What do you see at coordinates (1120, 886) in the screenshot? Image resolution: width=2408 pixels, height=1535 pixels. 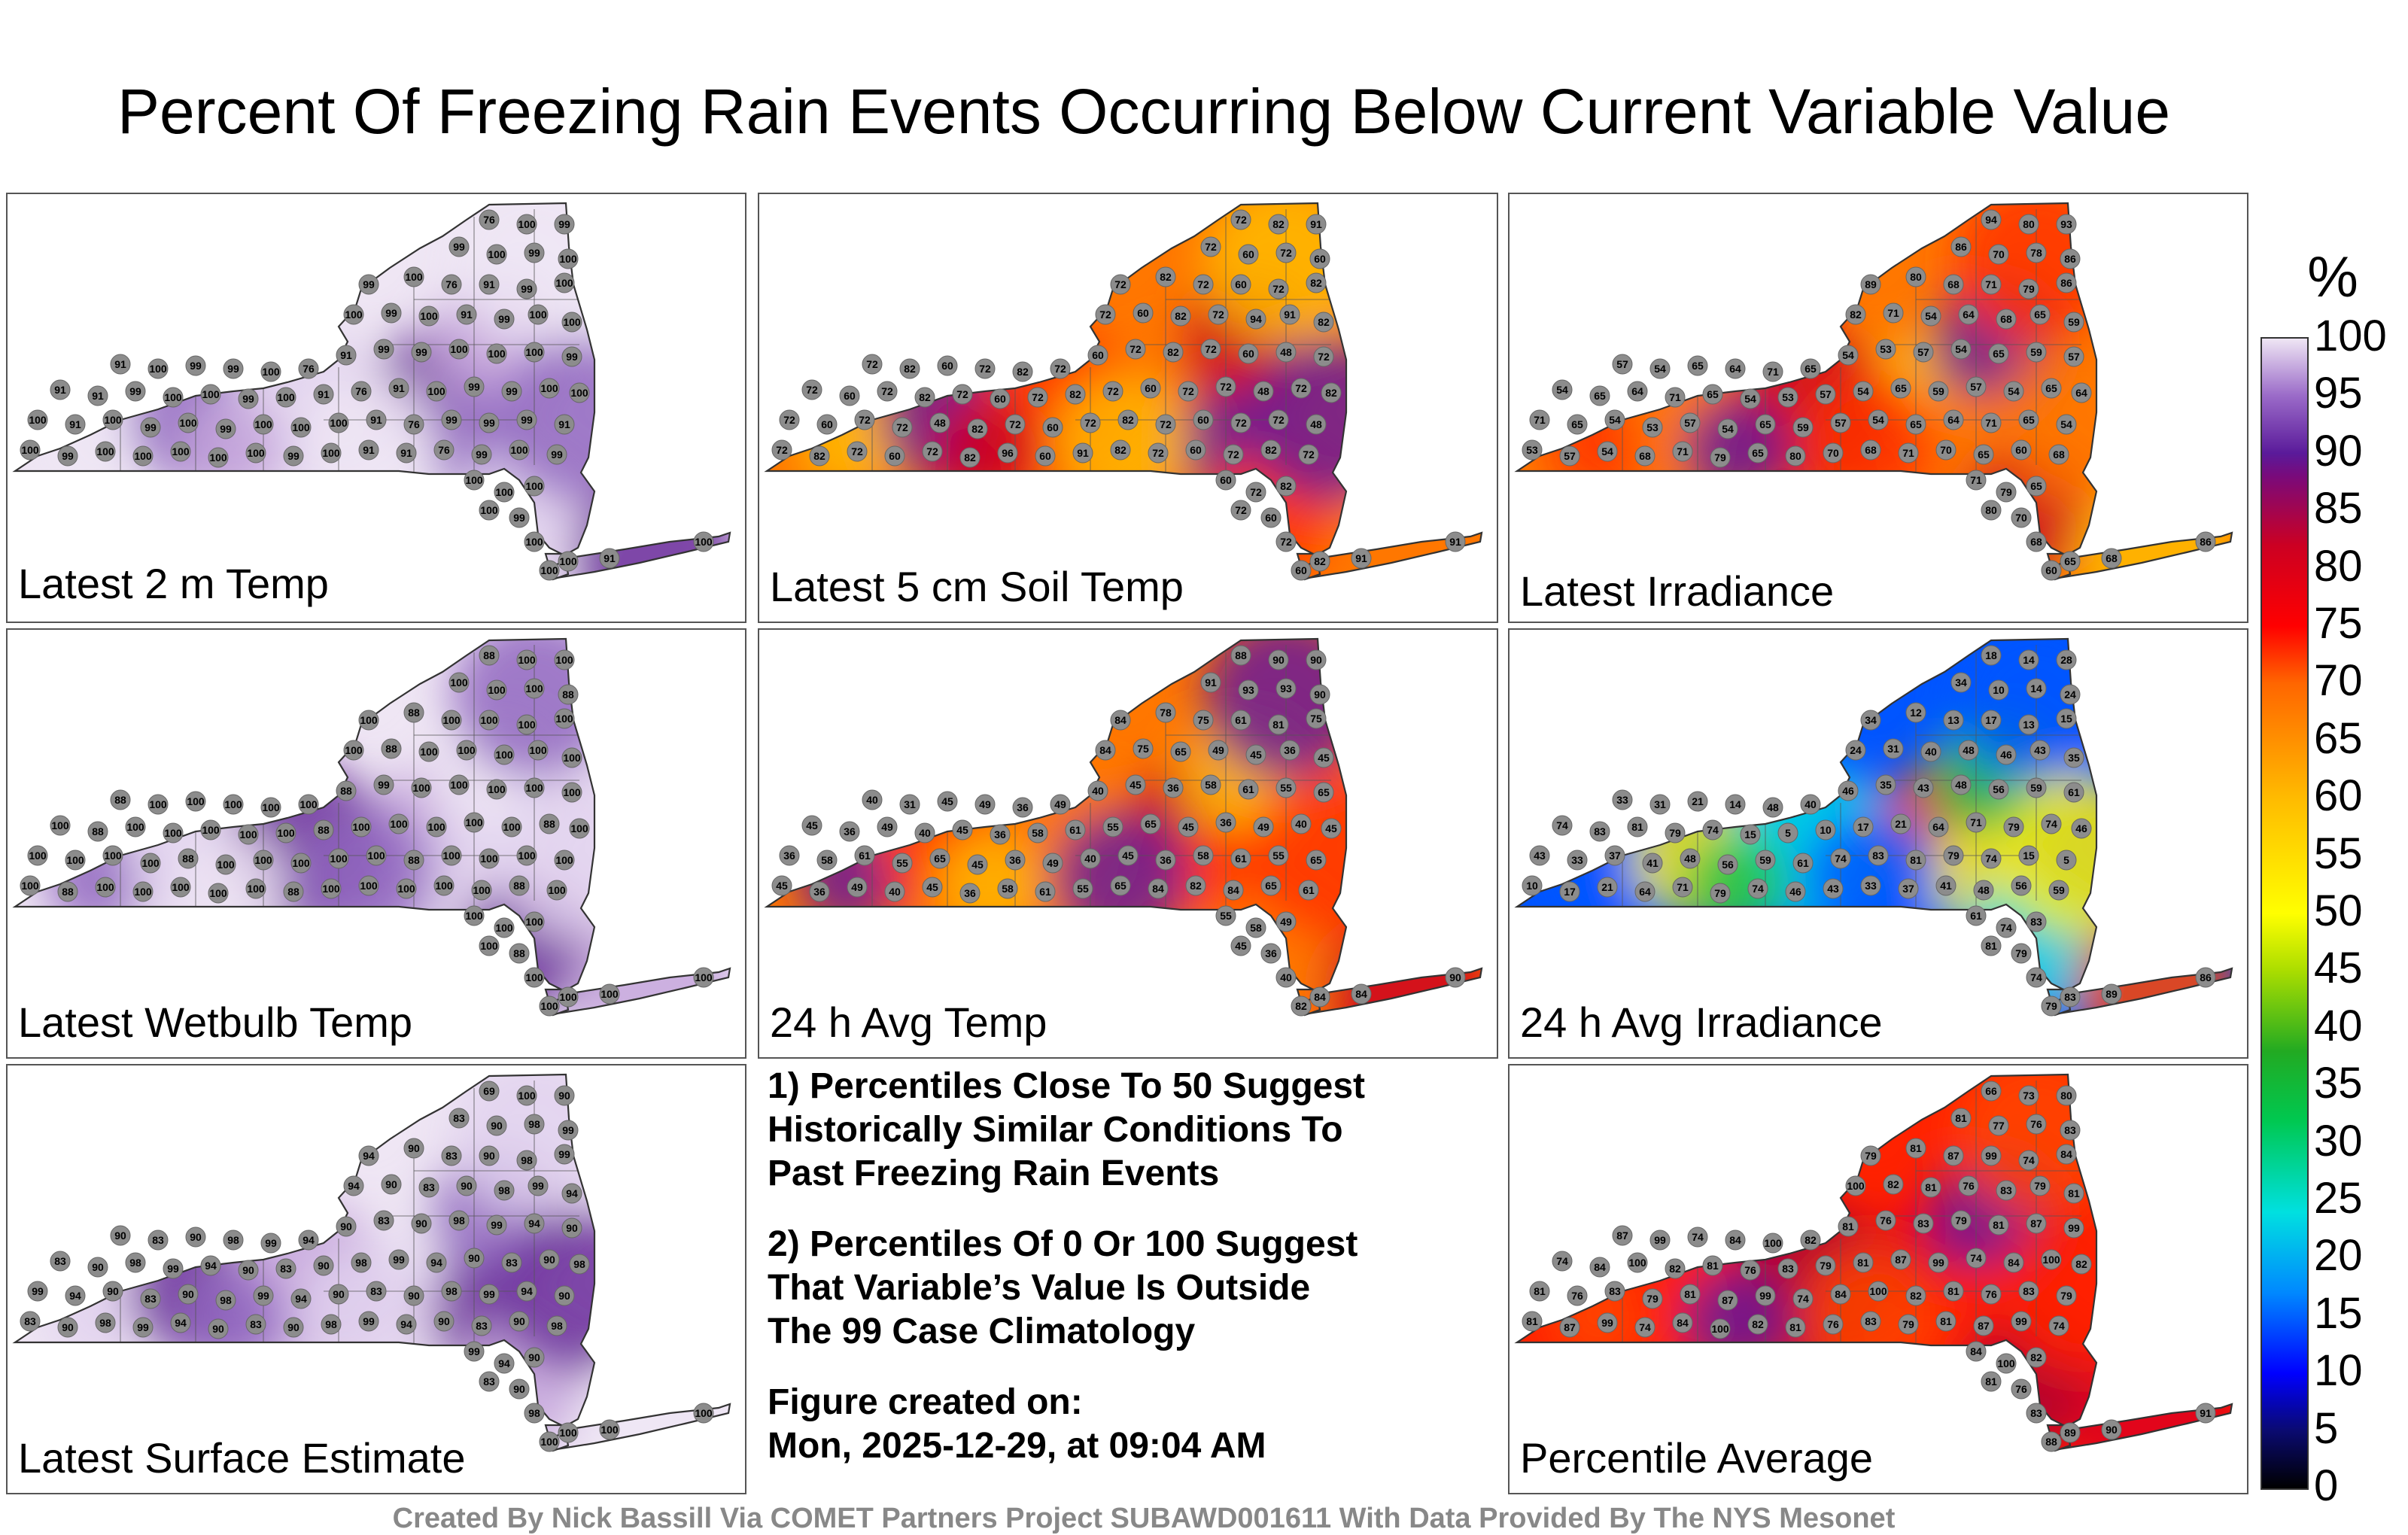 I see `station-73-value: 65` at bounding box center [1120, 886].